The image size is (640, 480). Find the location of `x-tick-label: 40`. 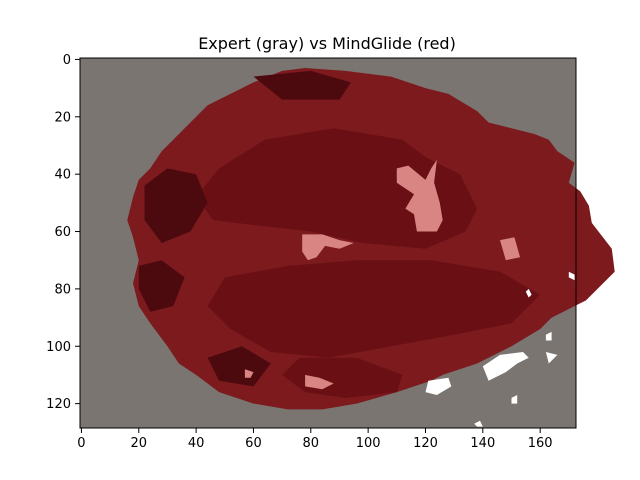

x-tick-label: 40 is located at coordinates (196, 443).